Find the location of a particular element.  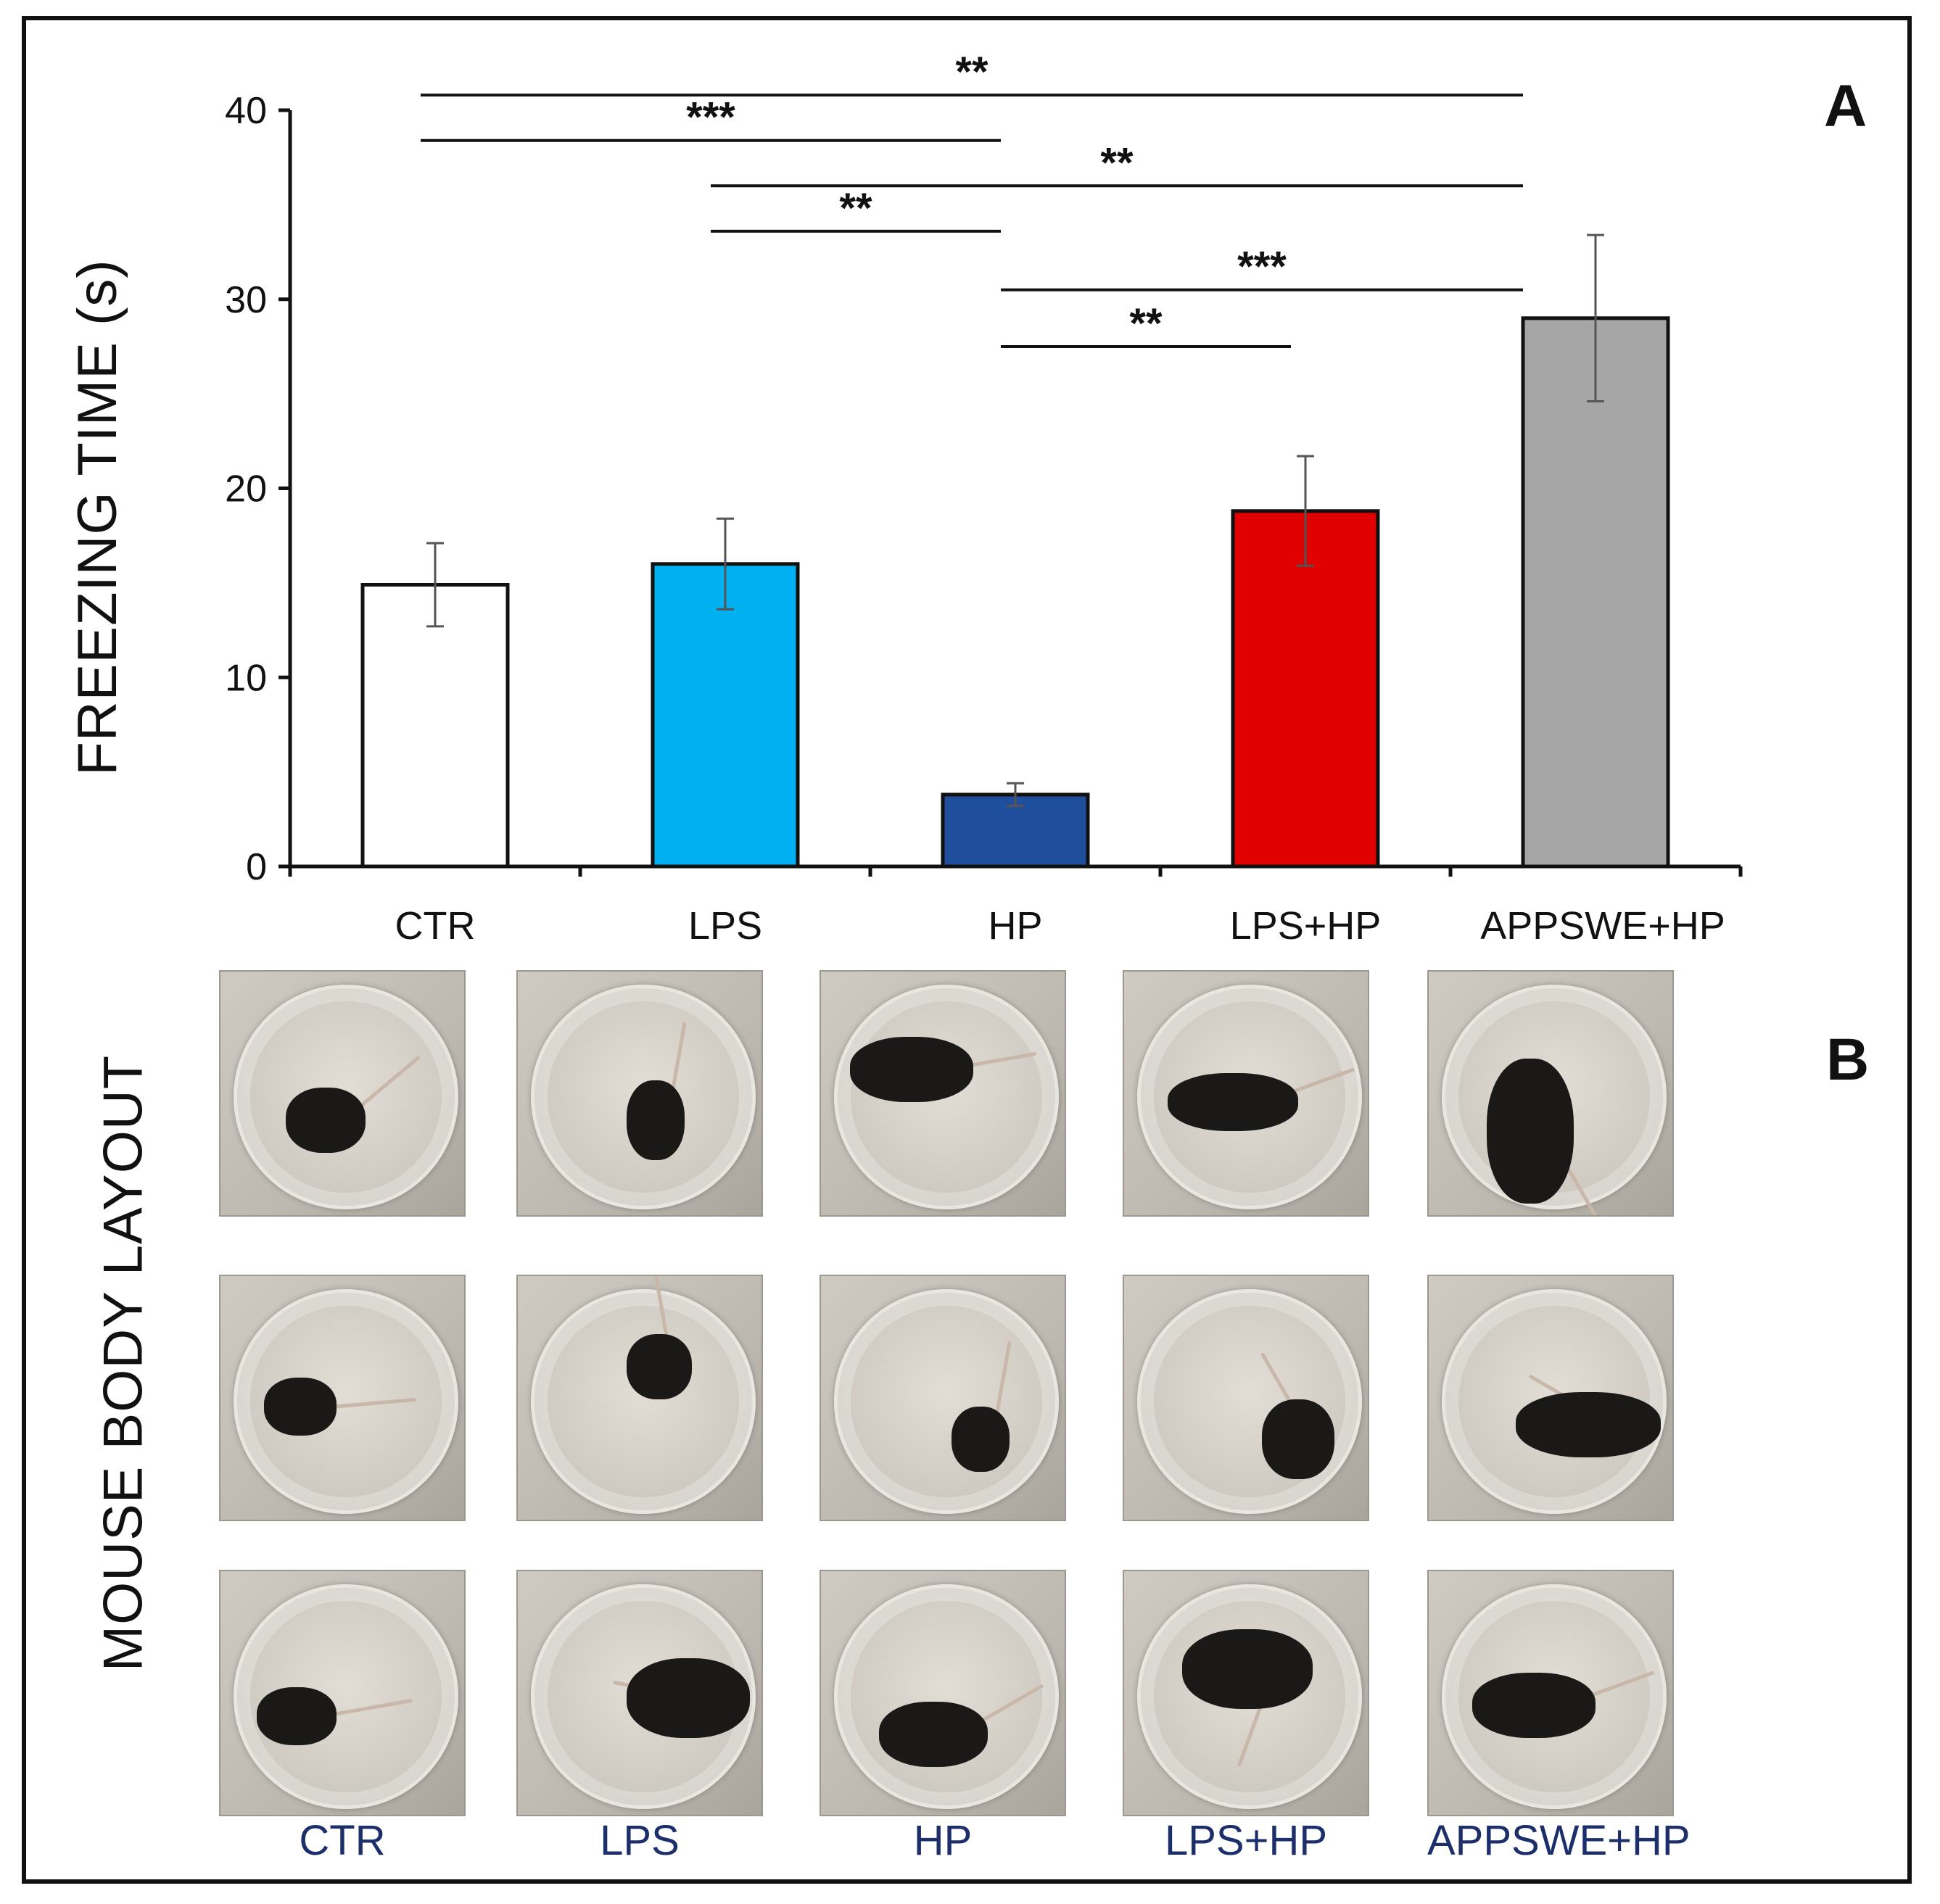

photo-column-label: HP is located at coordinates (943, 1840).